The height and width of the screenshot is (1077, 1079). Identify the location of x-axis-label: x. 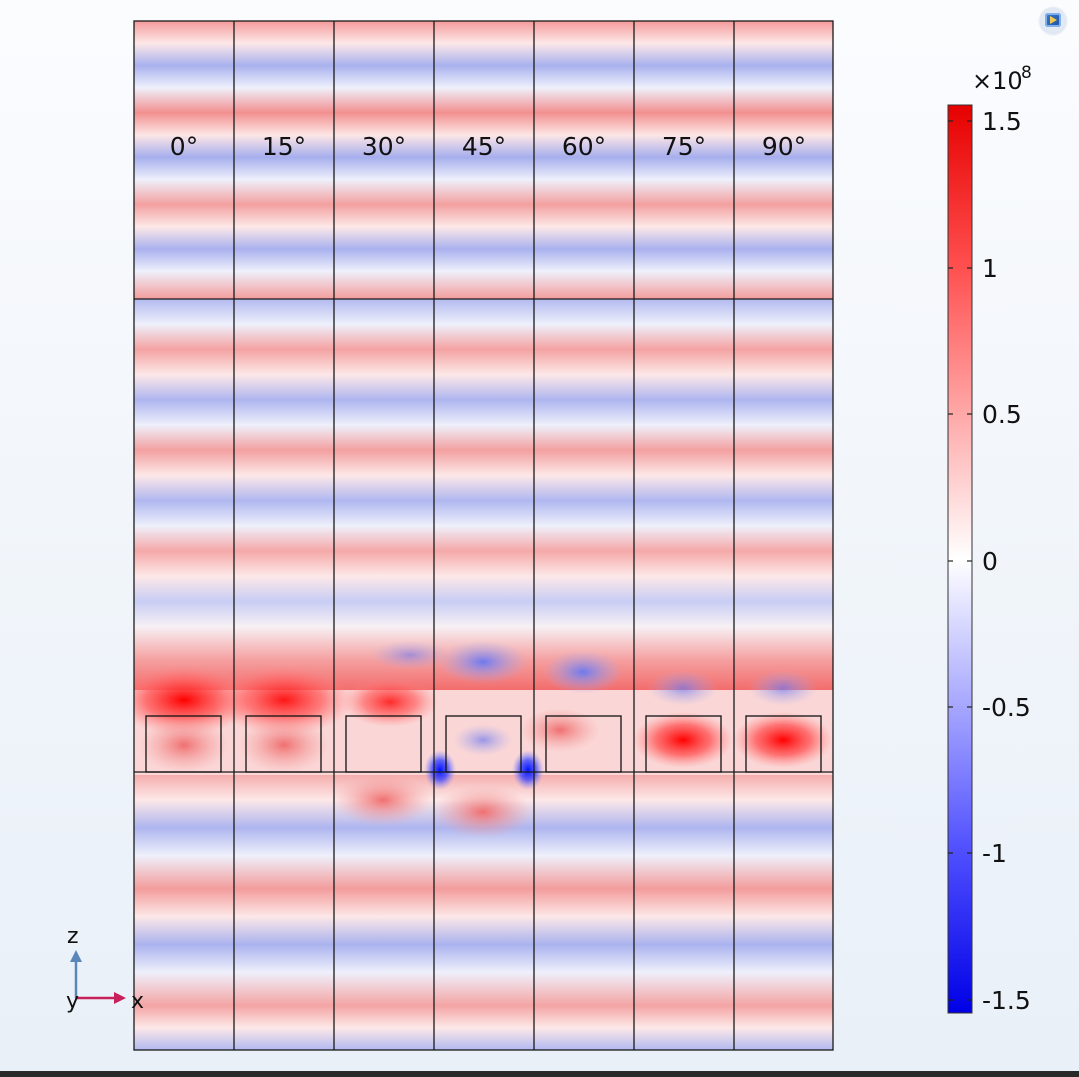
(137, 1001).